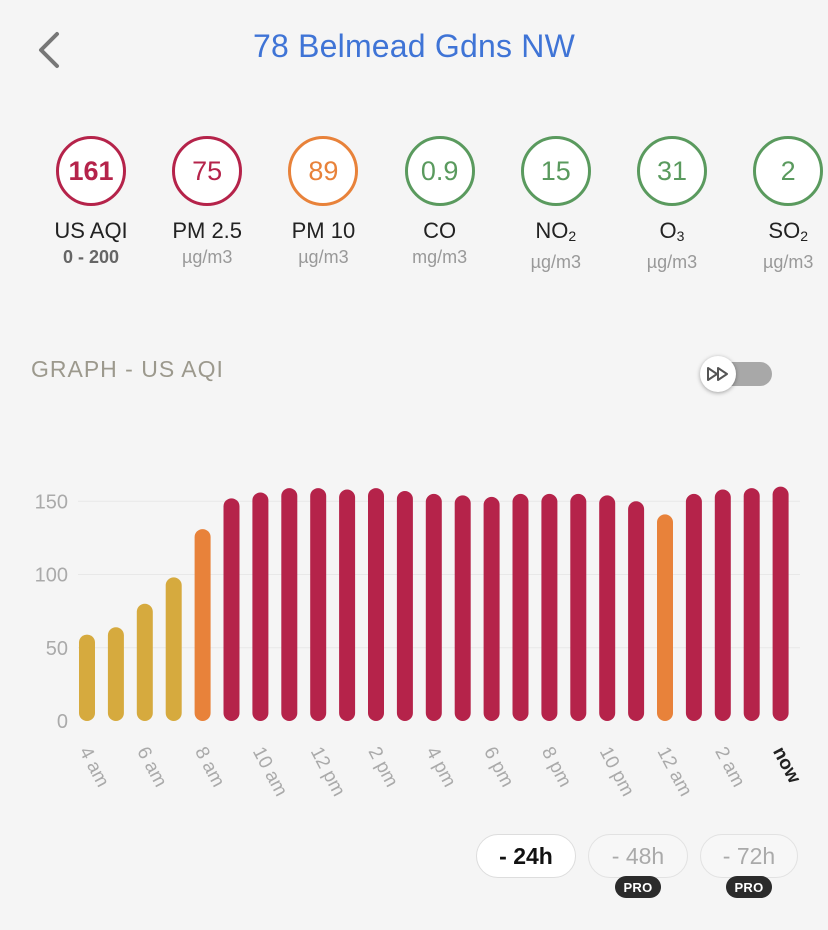  What do you see at coordinates (556, 766) in the screenshot?
I see `x-tick-label: 8 pm` at bounding box center [556, 766].